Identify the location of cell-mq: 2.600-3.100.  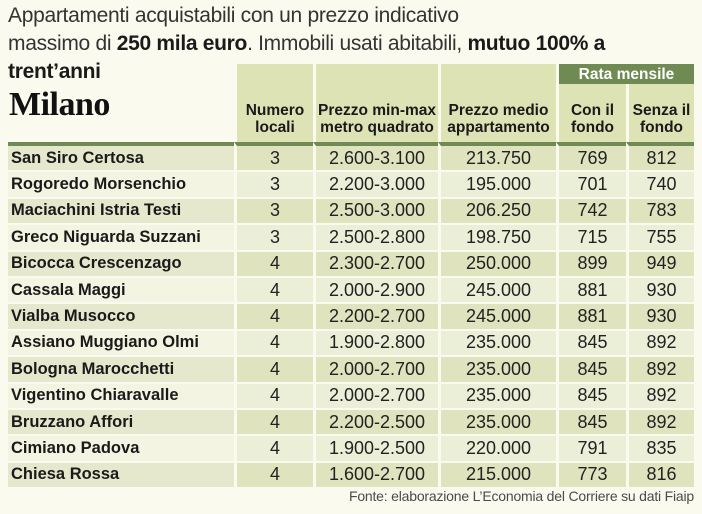
(375, 156).